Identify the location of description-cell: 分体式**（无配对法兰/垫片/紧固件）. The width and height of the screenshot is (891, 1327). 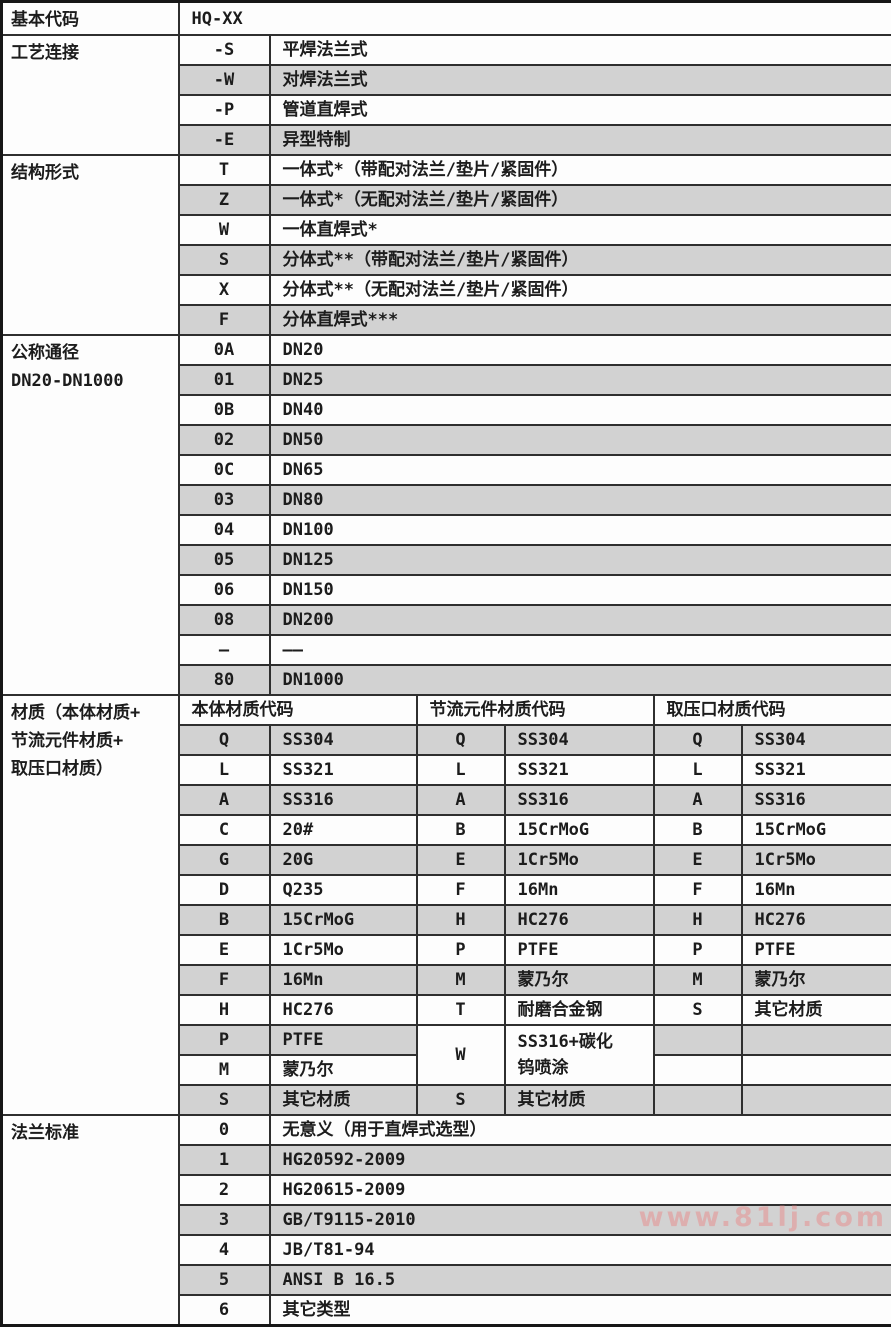
(580, 290).